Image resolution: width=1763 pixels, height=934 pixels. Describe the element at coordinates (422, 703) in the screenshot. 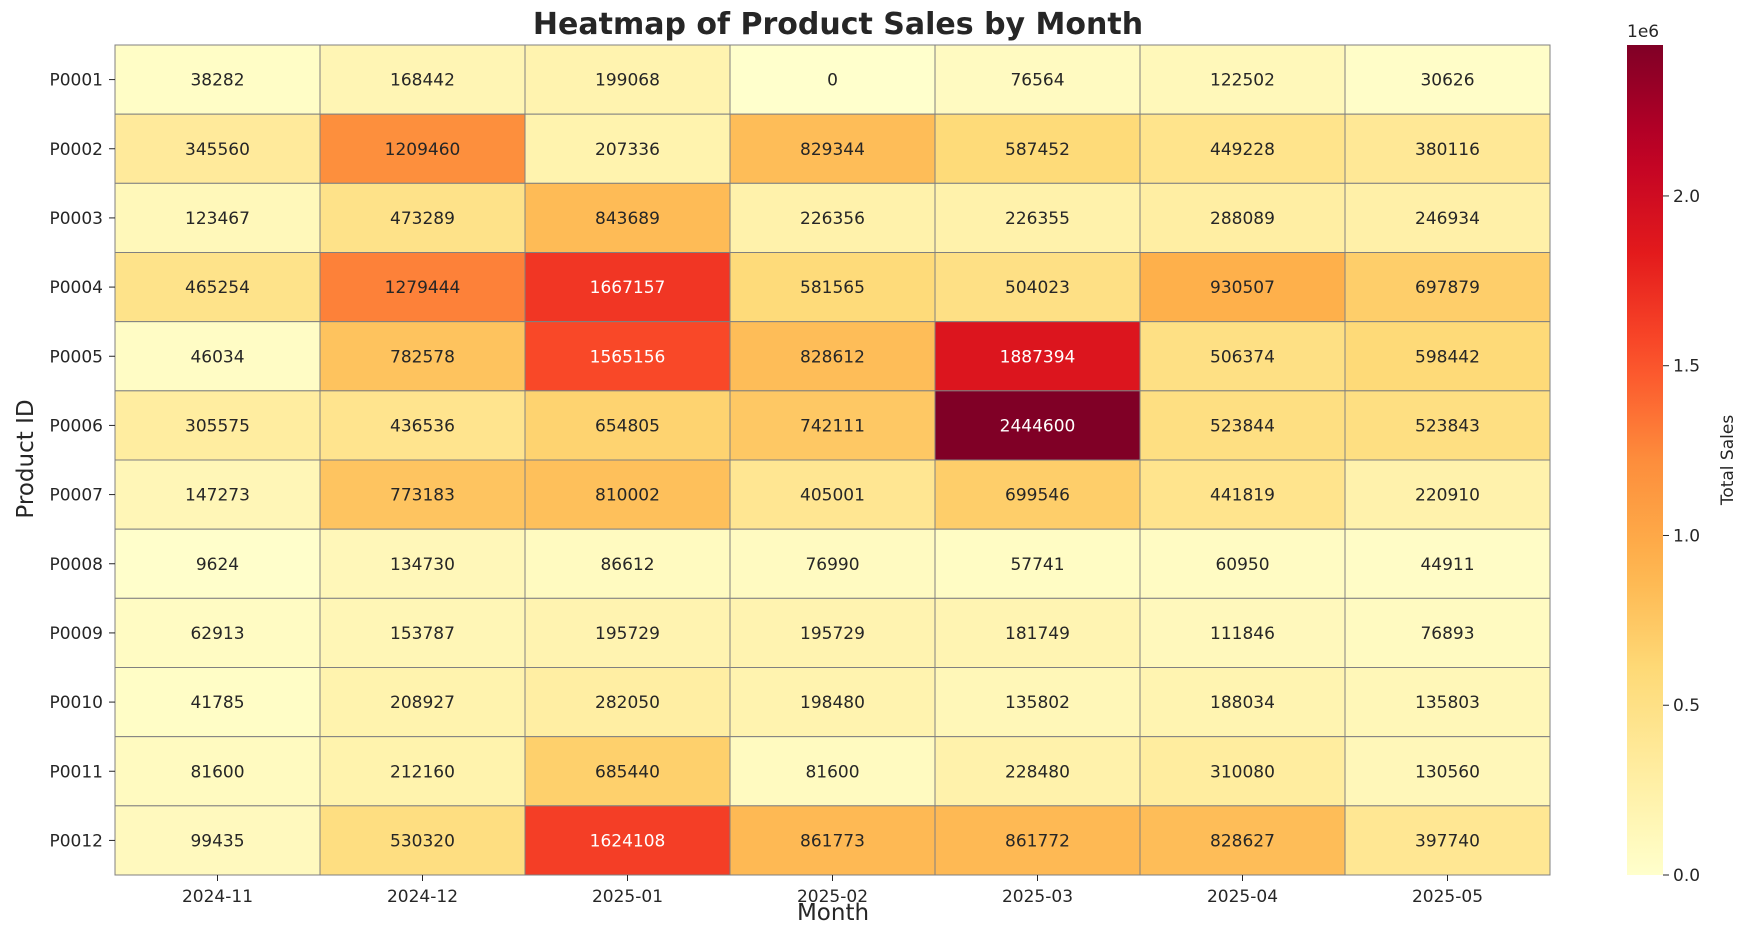

I see `cell-value-label: 208927` at that location.